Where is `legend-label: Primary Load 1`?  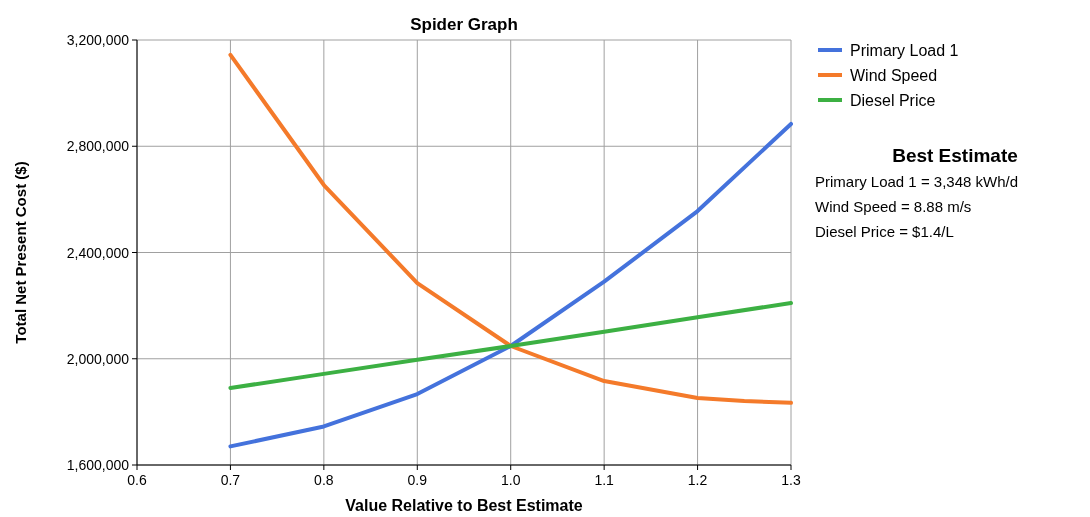
legend-label: Primary Load 1 is located at coordinates (904, 50).